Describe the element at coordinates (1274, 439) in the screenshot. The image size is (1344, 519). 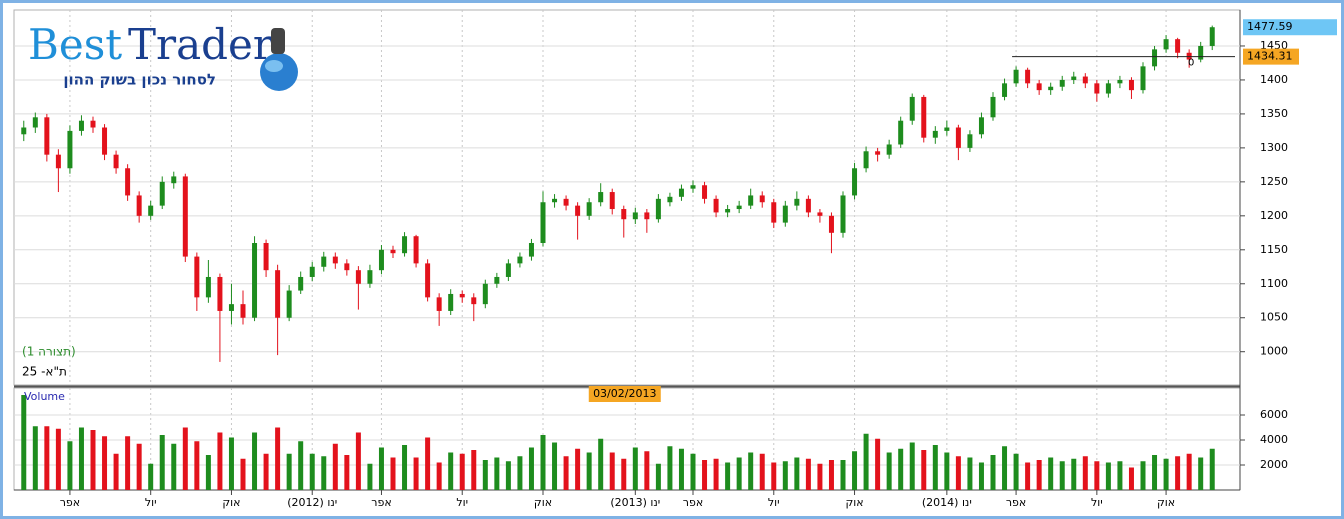
I see `y-tick-label: 4000` at that location.